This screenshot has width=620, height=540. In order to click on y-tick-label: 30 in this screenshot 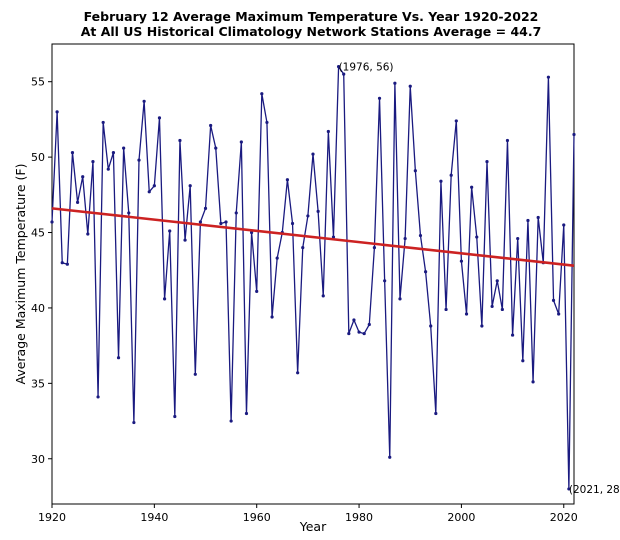, I will do `click(38, 459)`.